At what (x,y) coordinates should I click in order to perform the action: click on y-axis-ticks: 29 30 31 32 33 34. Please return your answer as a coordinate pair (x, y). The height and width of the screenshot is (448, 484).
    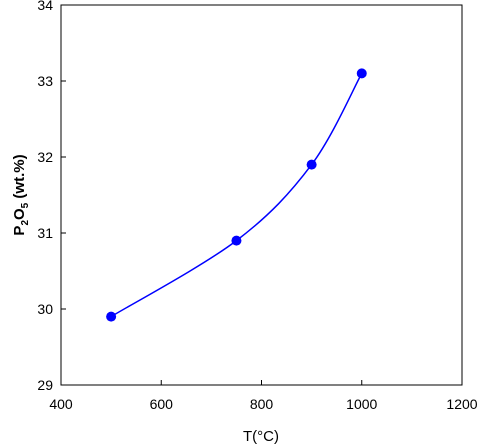
    Looking at the image, I should click on (51, 196).